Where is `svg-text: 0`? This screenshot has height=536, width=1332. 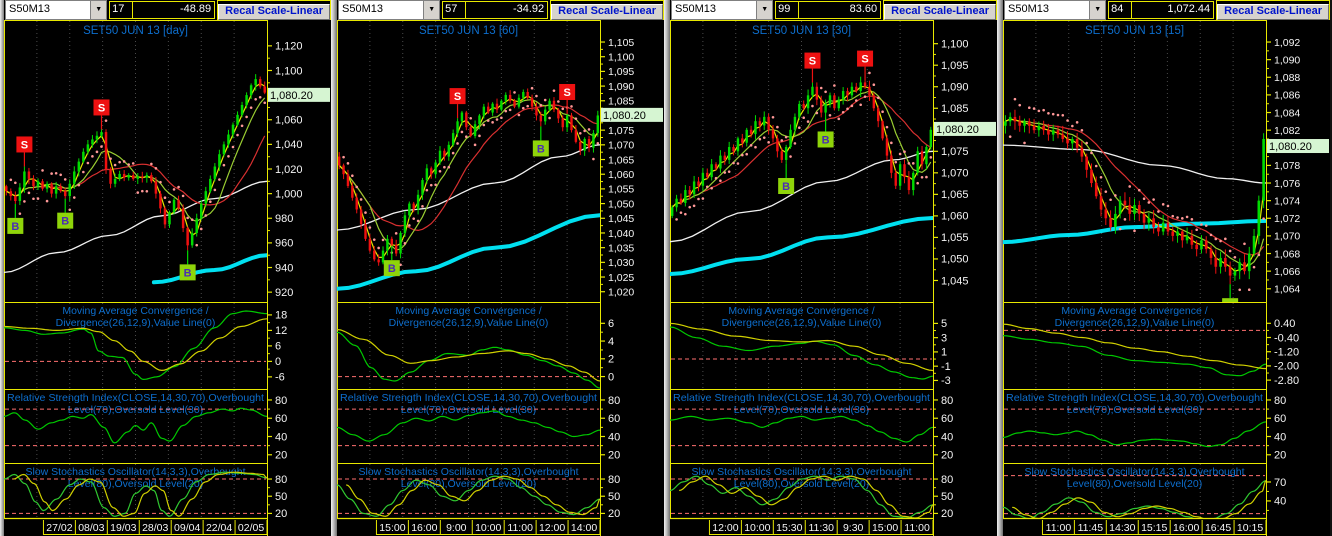 svg-text: 0 is located at coordinates (278, 362).